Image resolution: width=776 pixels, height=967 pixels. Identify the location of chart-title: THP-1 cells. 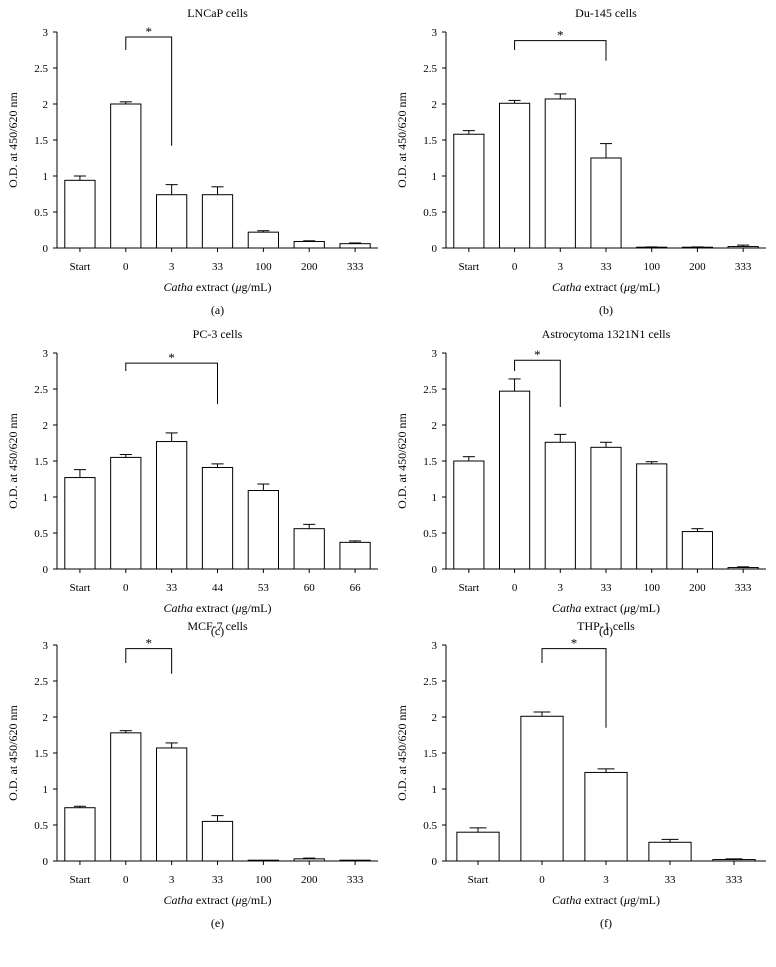
(606, 626).